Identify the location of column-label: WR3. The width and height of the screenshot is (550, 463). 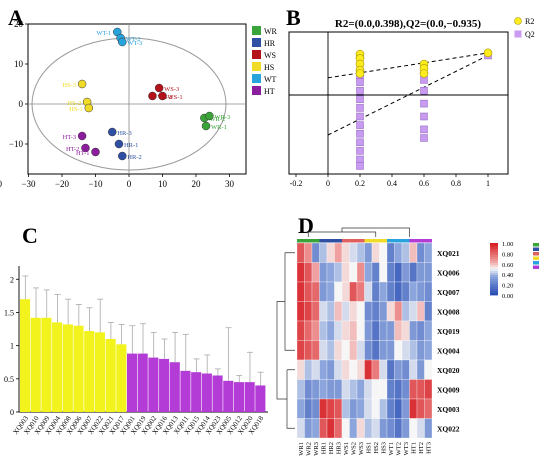
(316, 449).